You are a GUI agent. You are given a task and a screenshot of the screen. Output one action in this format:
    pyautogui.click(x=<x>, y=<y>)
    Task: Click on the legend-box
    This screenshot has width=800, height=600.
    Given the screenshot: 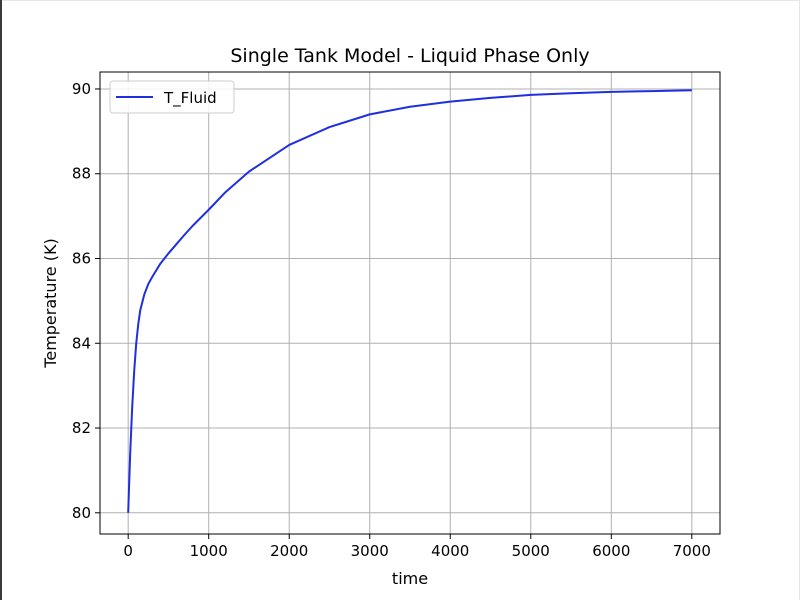 What is the action you would take?
    pyautogui.click(x=172, y=97)
    